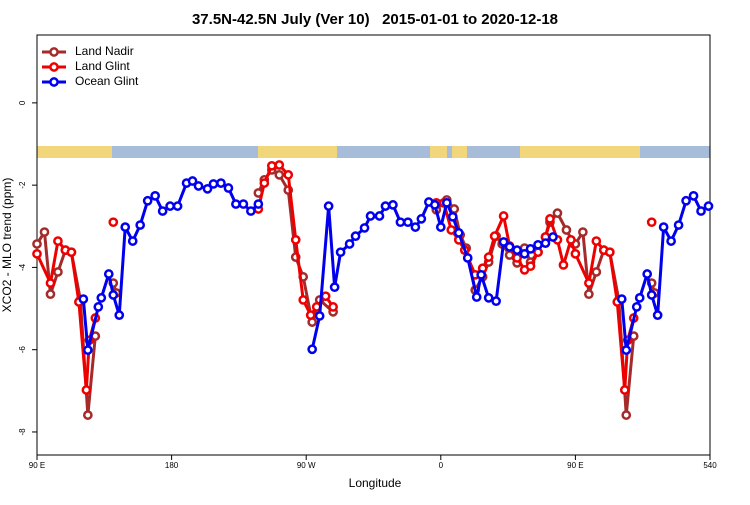 This screenshot has width=750, height=505. What do you see at coordinates (441, 465) in the screenshot?
I see `x-tick-label: 0` at bounding box center [441, 465].